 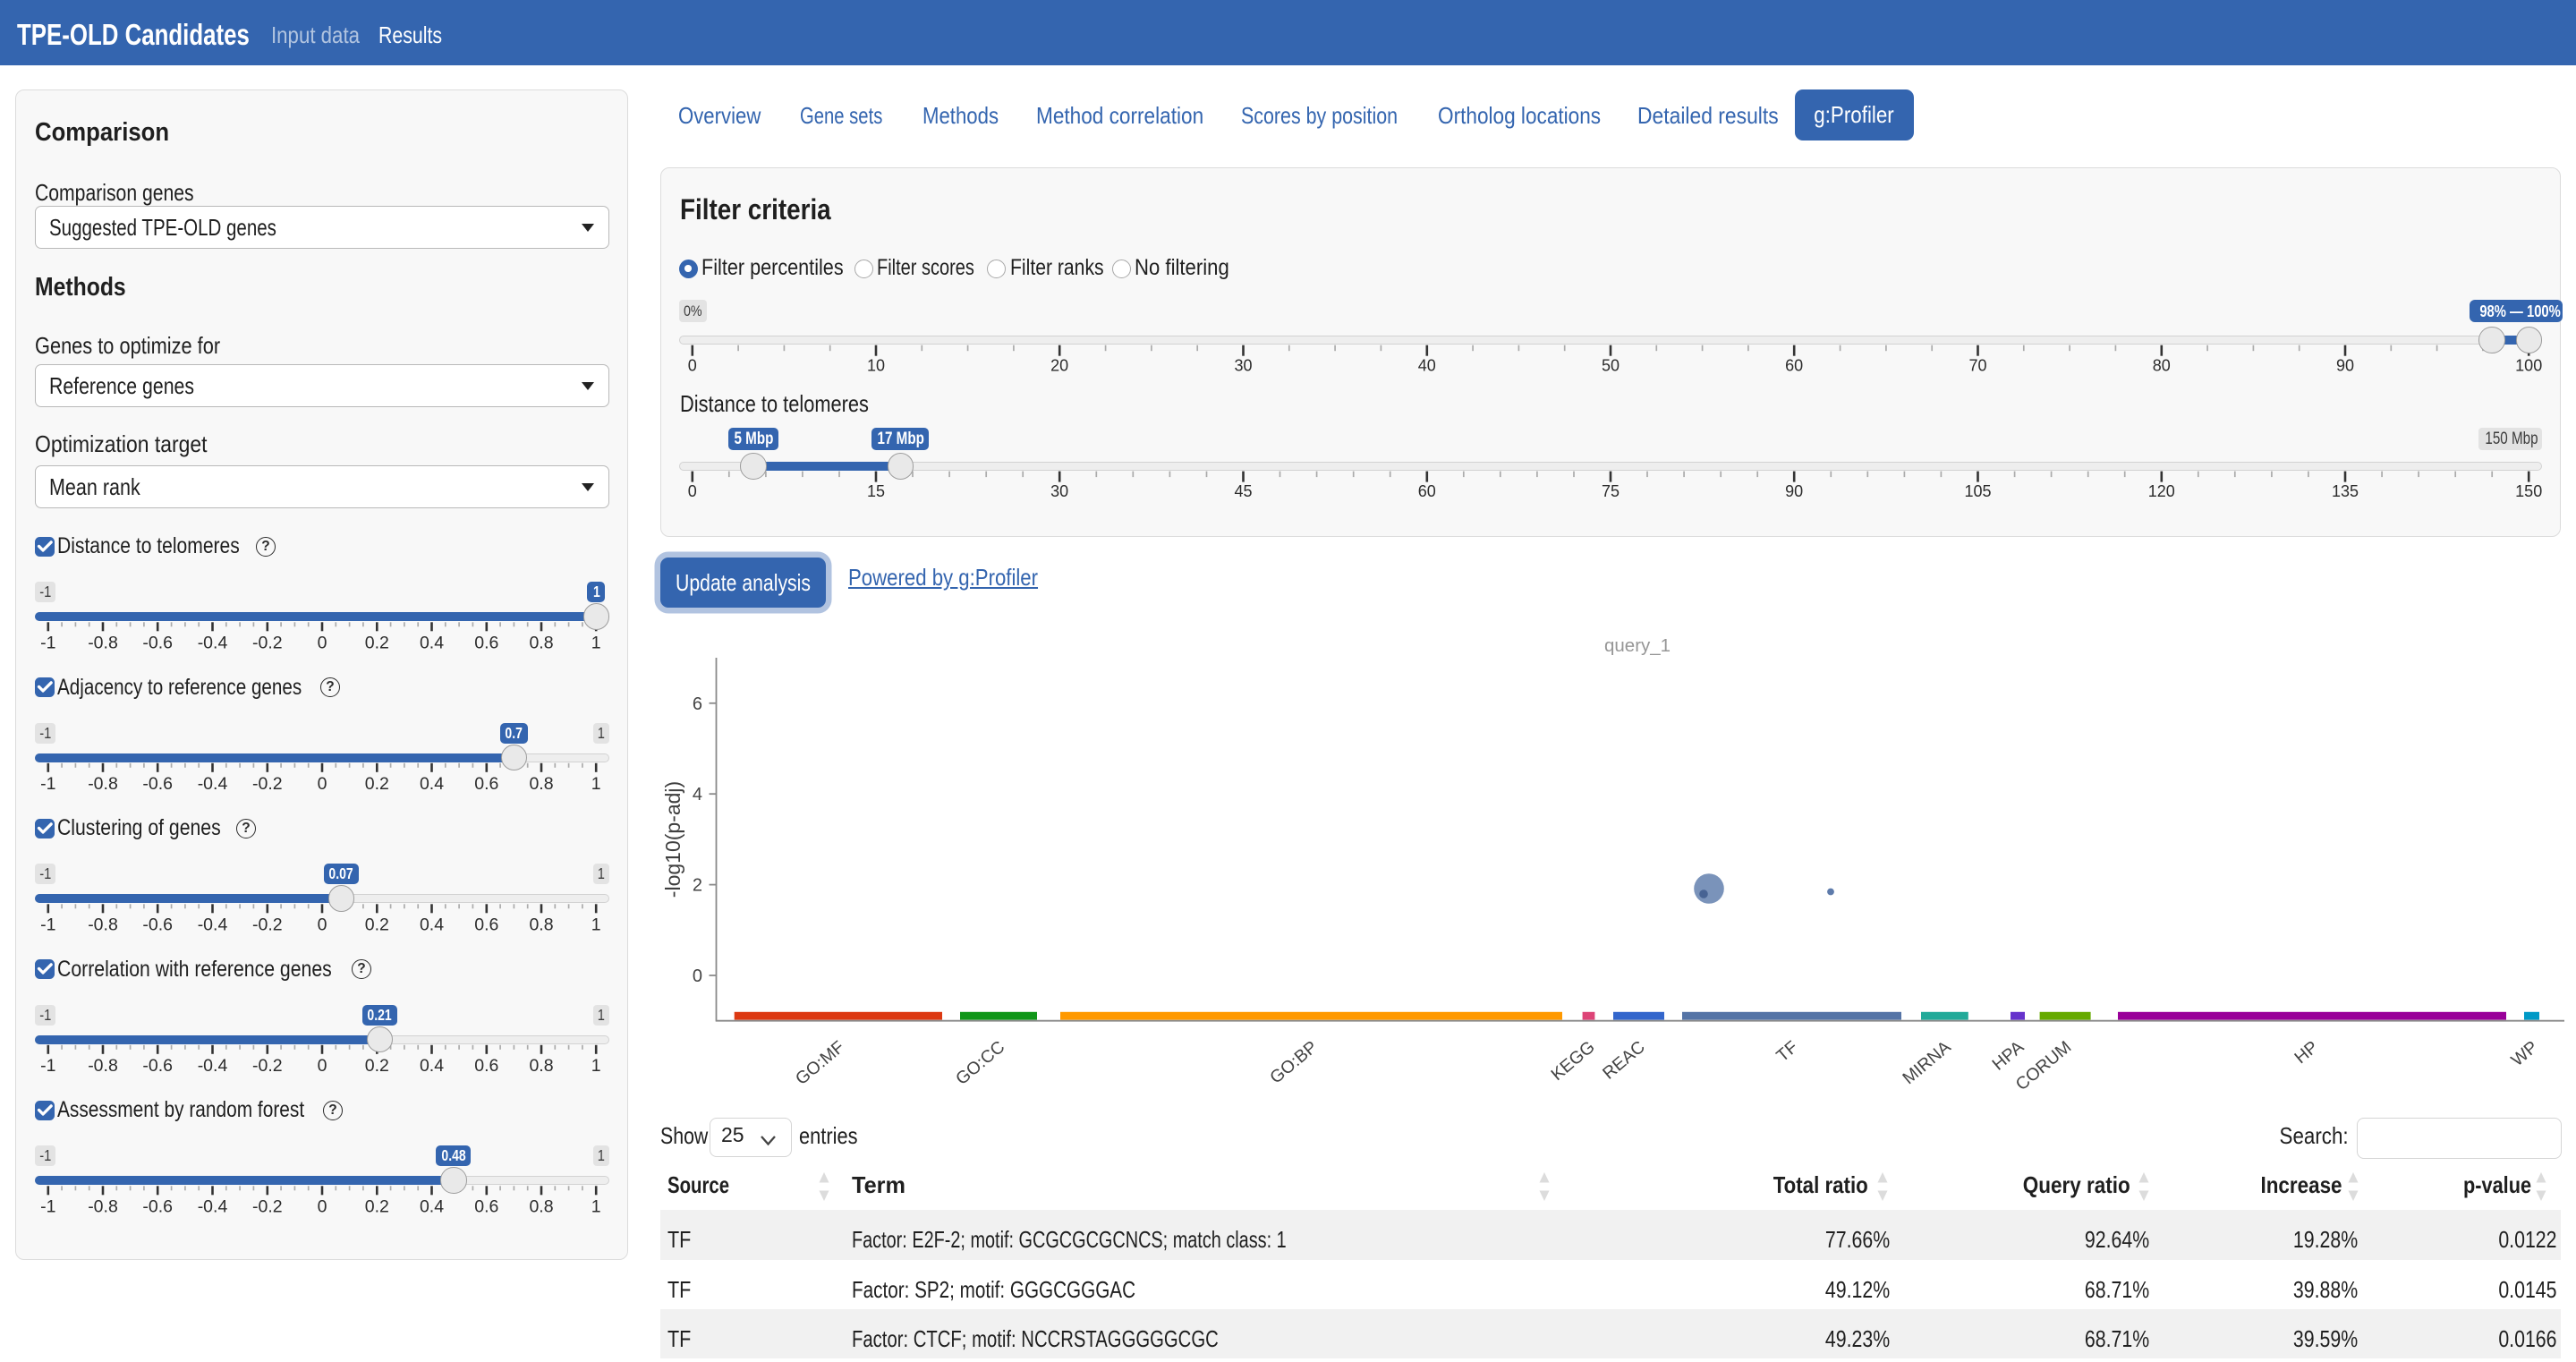 I want to click on svg-text: TF, so click(x=1787, y=1051).